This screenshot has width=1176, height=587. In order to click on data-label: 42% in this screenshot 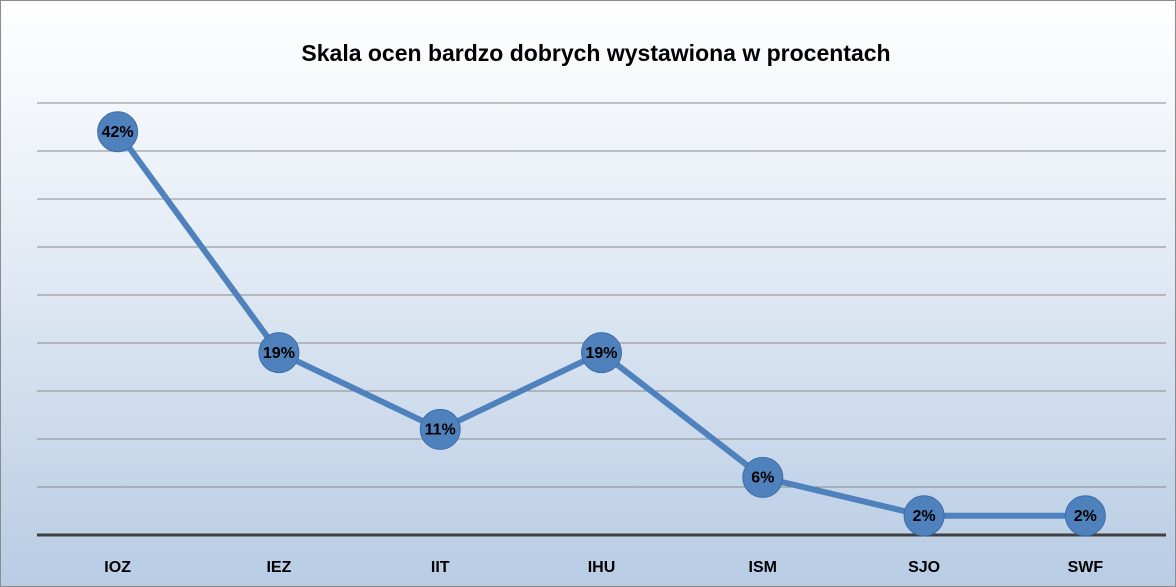, I will do `click(118, 132)`.